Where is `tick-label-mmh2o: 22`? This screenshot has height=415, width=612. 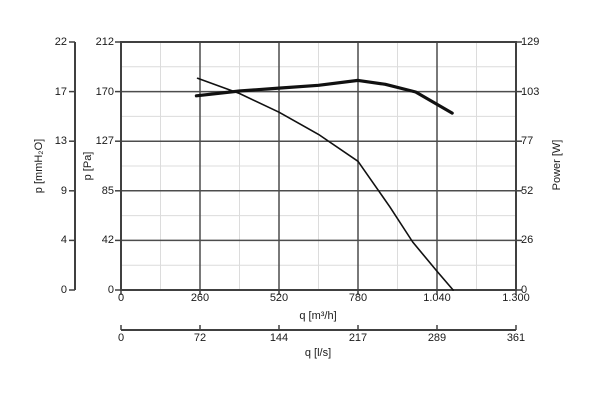 tick-label-mmh2o: 22 is located at coordinates (60, 42).